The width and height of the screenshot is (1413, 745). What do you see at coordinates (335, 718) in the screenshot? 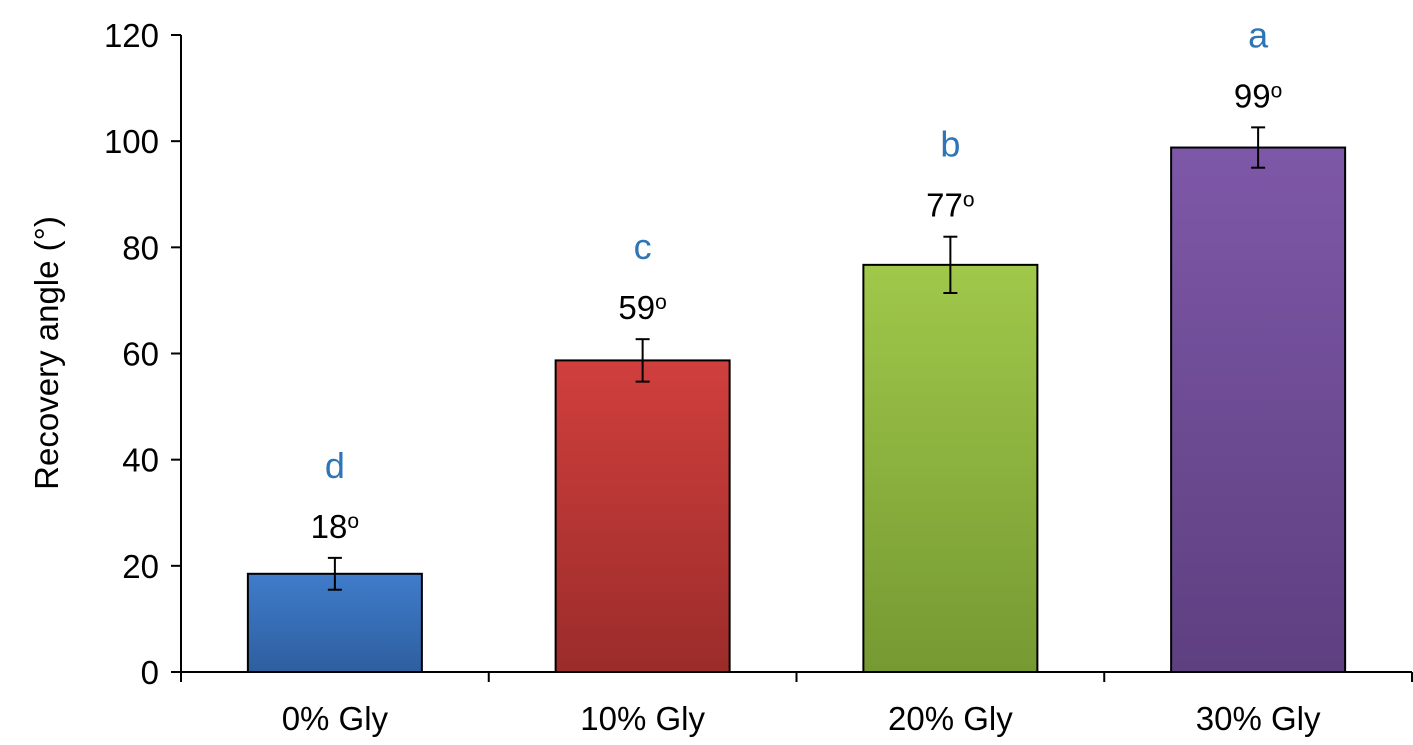
I see `category-label: 0% Gly` at bounding box center [335, 718].